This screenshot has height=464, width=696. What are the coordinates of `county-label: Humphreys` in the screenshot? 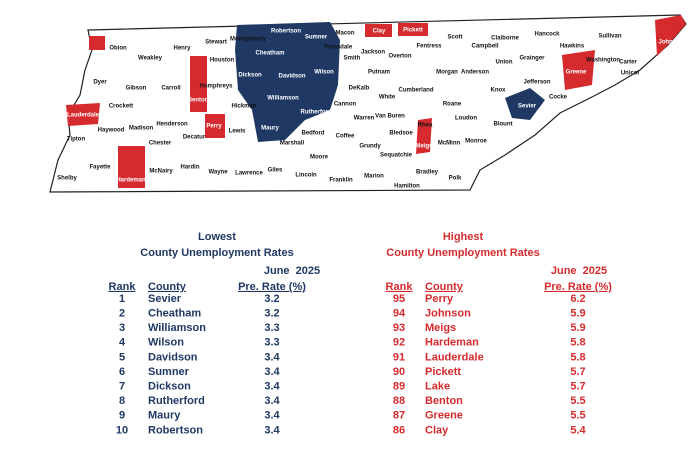 It's located at (216, 87).